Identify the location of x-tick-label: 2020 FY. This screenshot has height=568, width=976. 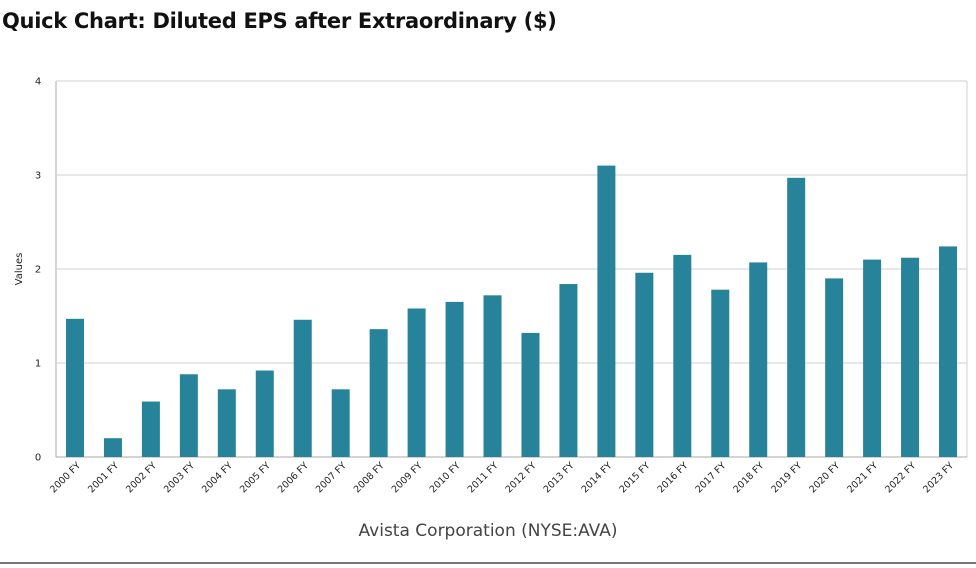
(824, 477).